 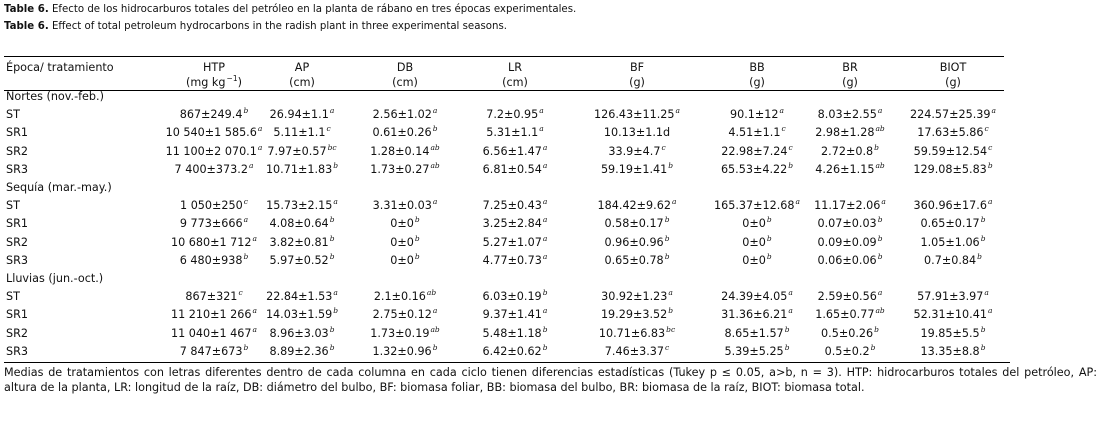 I want to click on table-cell-bb: 5.39±5.25b, so click(x=757, y=352).